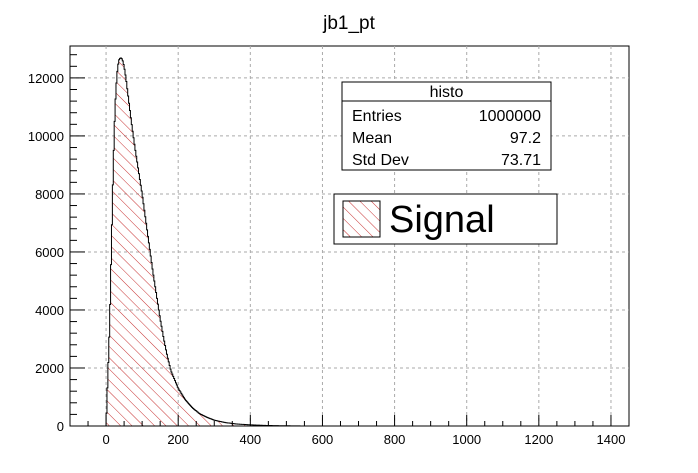  What do you see at coordinates (349, 431) in the screenshot?
I see `x-axis: 0 200 400 600 800 1000 1200 1400` at bounding box center [349, 431].